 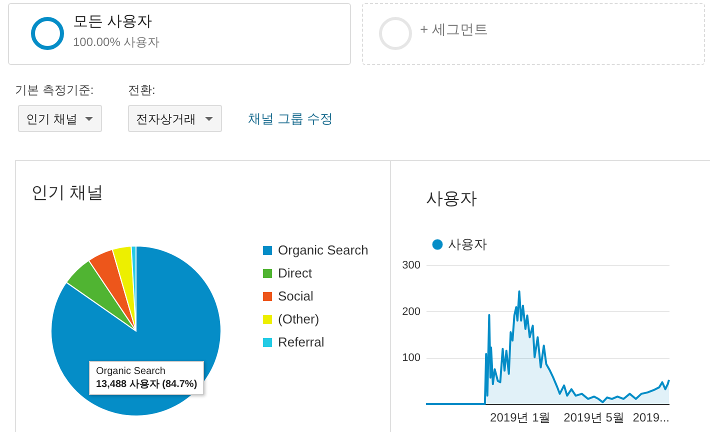 I want to click on y-tick-label: 300, so click(x=411, y=266).